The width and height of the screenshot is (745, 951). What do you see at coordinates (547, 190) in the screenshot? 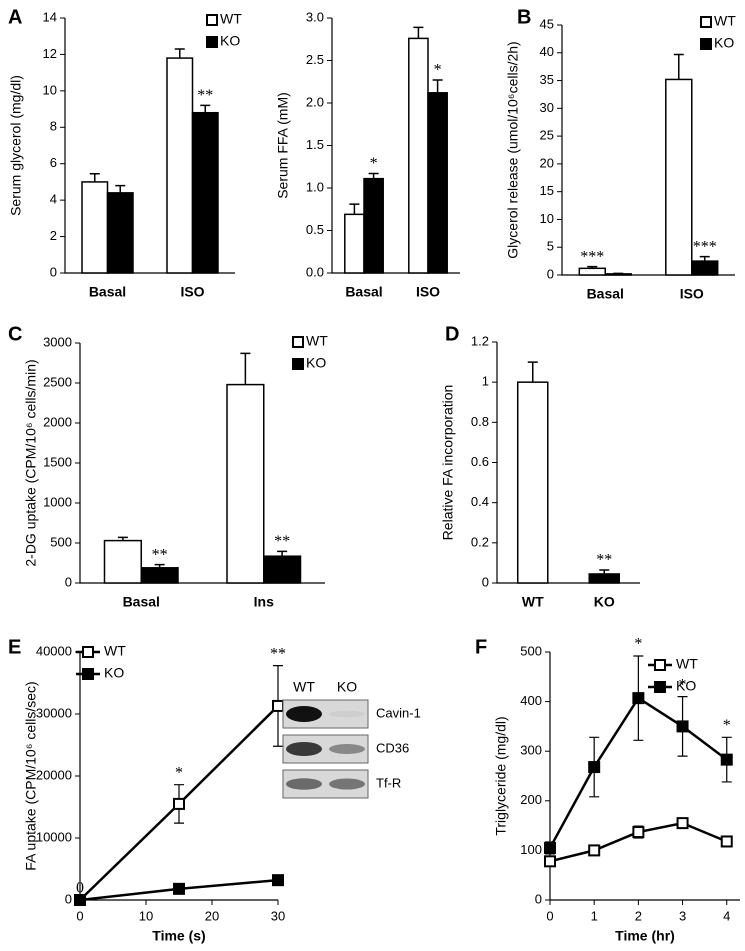
I see `y-tick-label: 15` at bounding box center [547, 190].